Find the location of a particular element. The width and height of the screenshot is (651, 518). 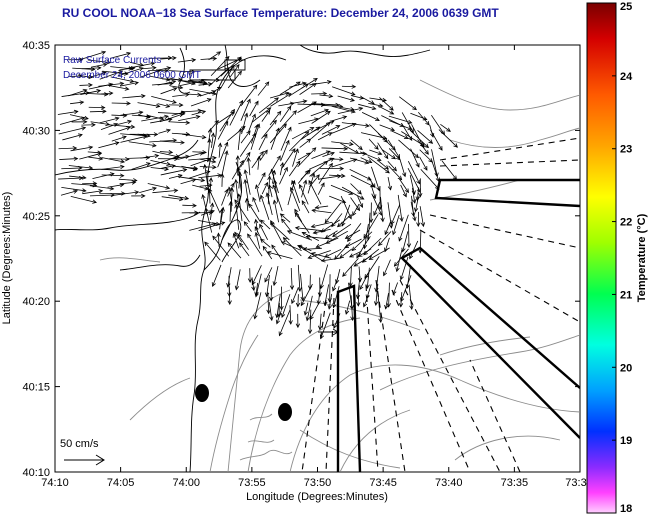

inset-line-1: Raw Surface Currents is located at coordinates (112, 60).